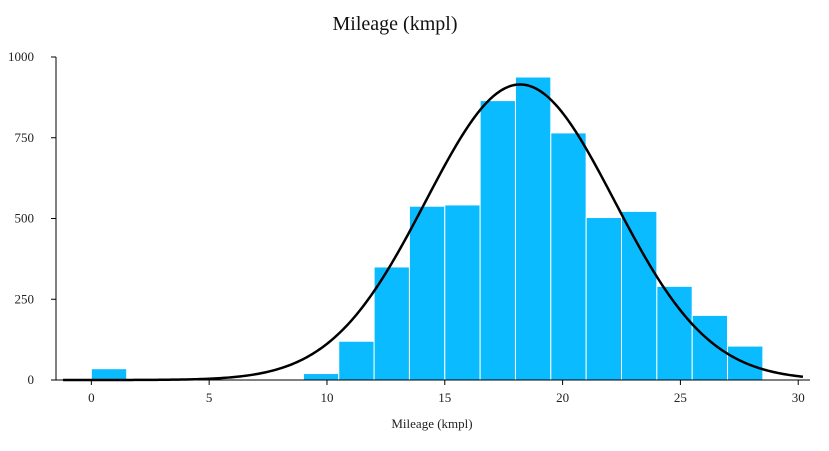 The height and width of the screenshot is (451, 829). What do you see at coordinates (326, 397) in the screenshot?
I see `x-tick-label: 10` at bounding box center [326, 397].